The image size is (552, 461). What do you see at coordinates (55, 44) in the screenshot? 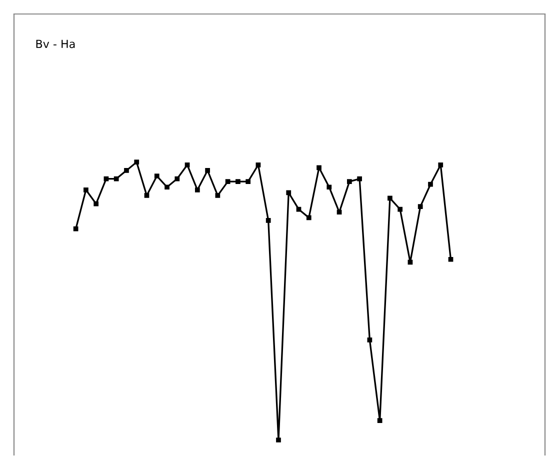
I see `chart-title: Bv - Ha` at bounding box center [55, 44].